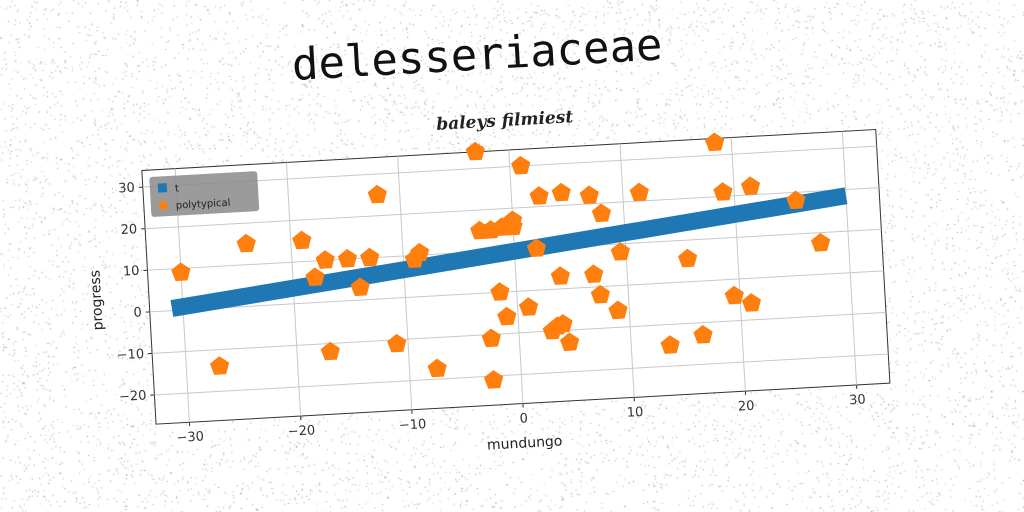  I want to click on x-tick-label: −10, so click(413, 425).